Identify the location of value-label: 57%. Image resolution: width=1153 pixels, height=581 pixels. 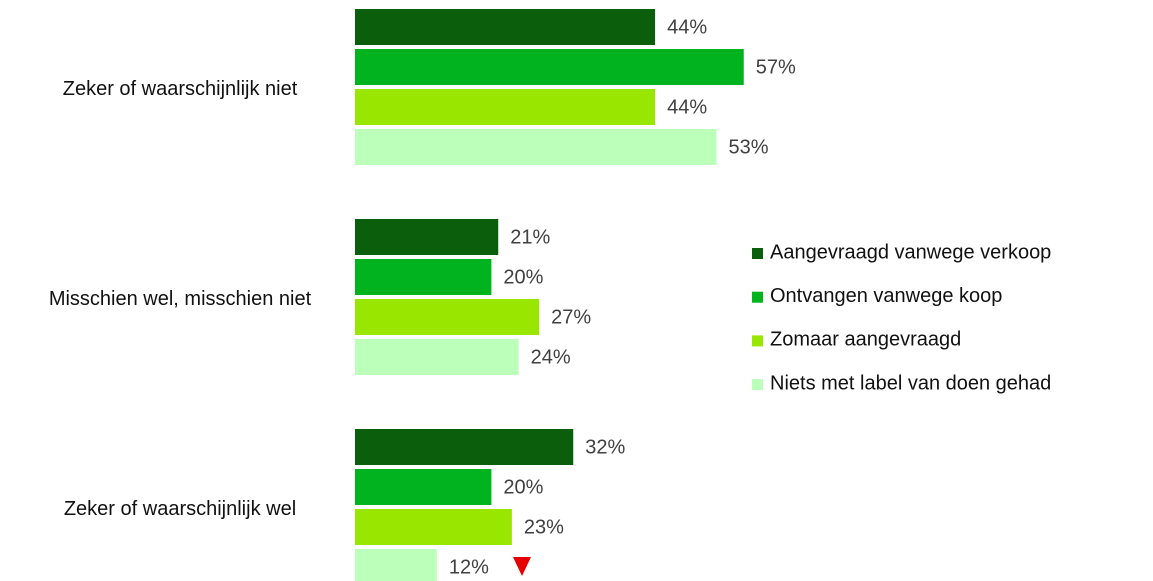
(776, 67).